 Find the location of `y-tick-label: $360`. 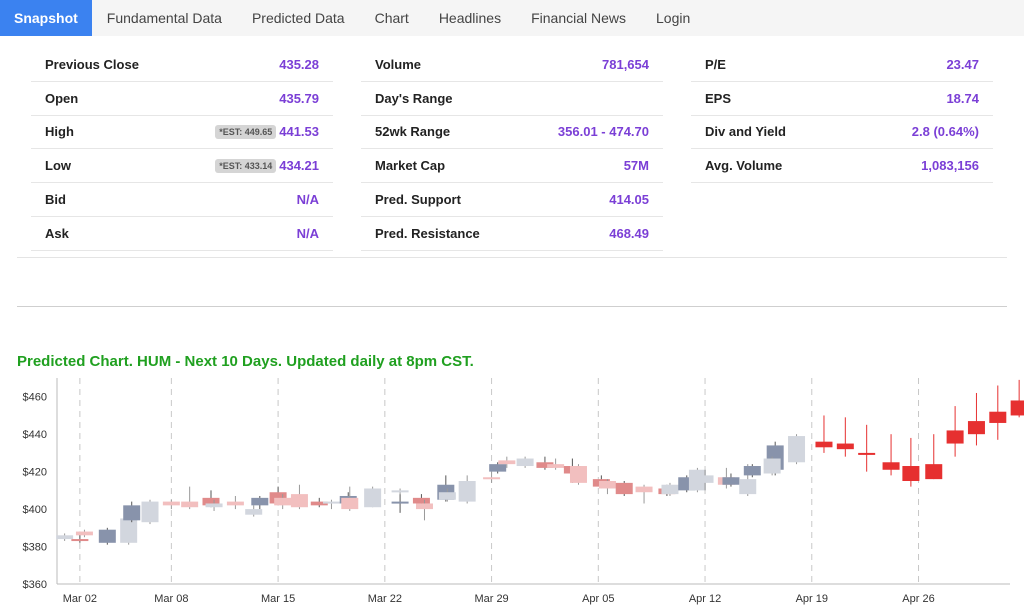

y-tick-label: $360 is located at coordinates (35, 585).